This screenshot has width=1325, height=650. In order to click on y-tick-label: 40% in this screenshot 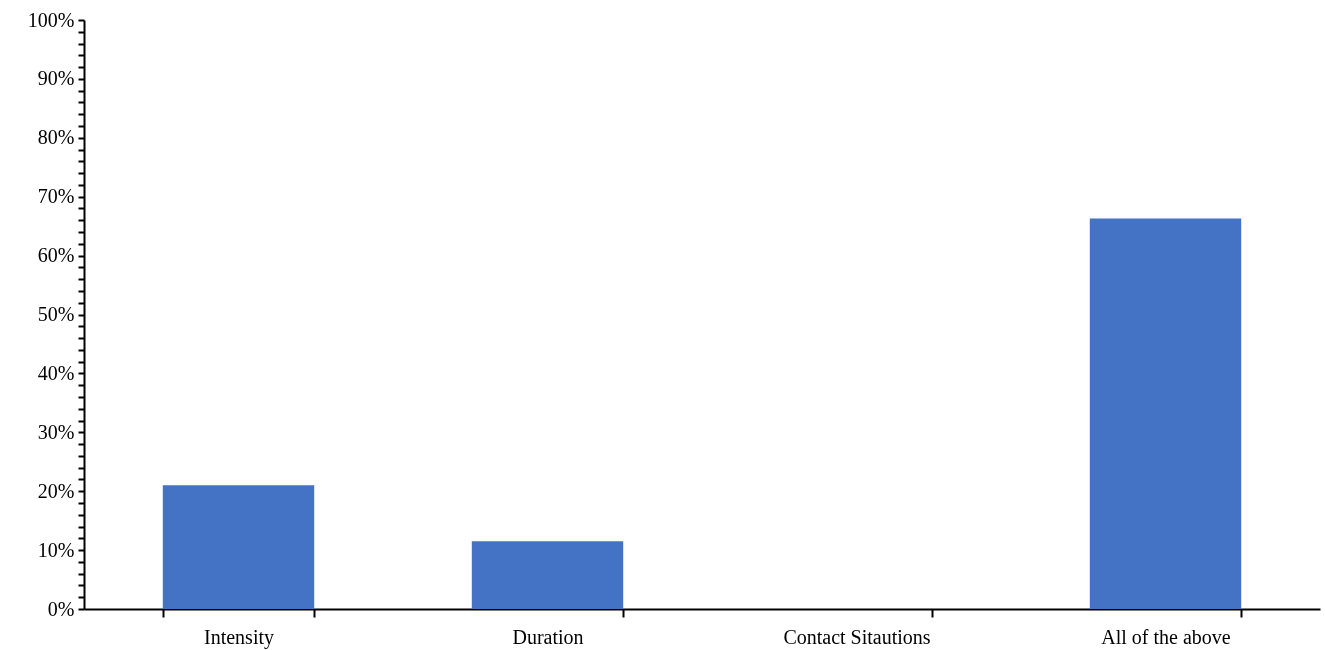, I will do `click(56, 372)`.